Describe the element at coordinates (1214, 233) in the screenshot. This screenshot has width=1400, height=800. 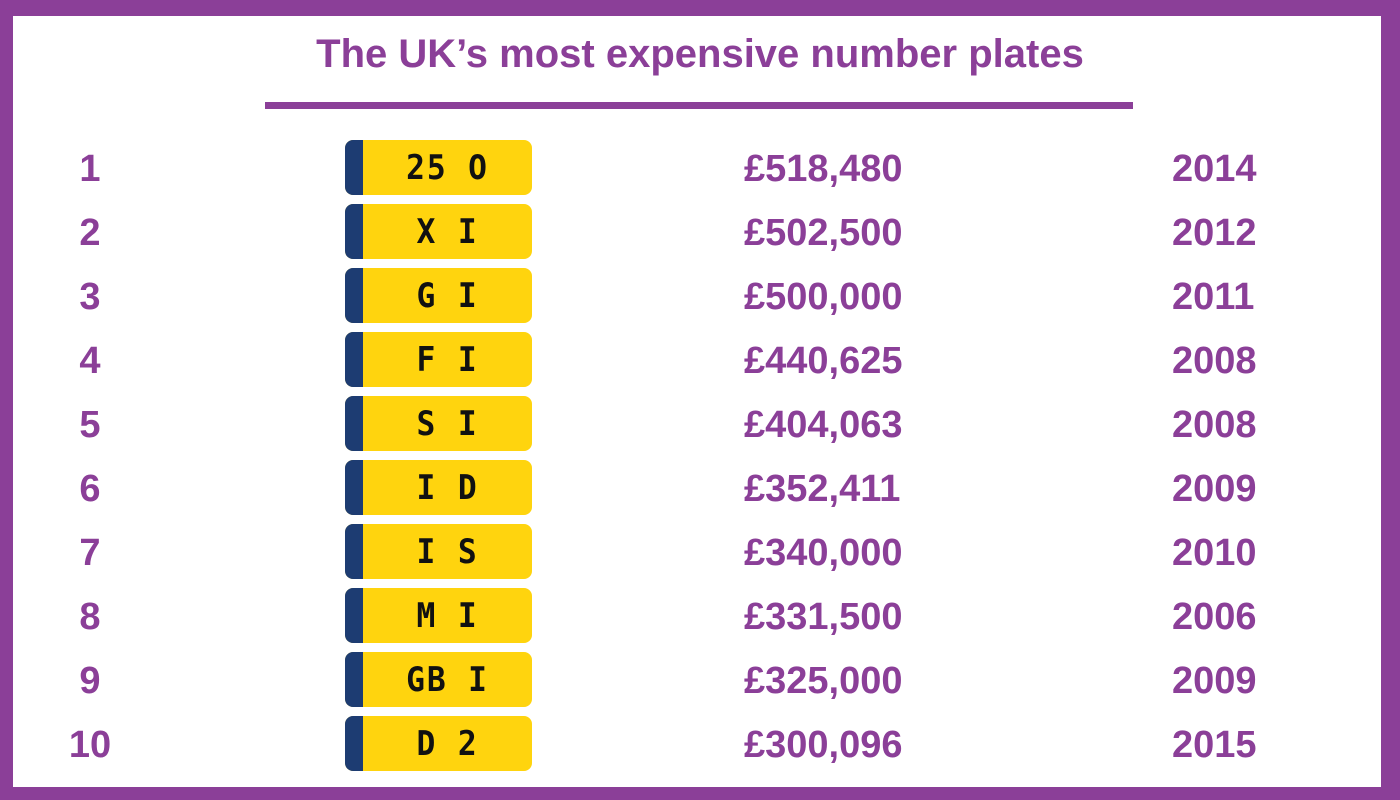
I see `year: 2012` at that location.